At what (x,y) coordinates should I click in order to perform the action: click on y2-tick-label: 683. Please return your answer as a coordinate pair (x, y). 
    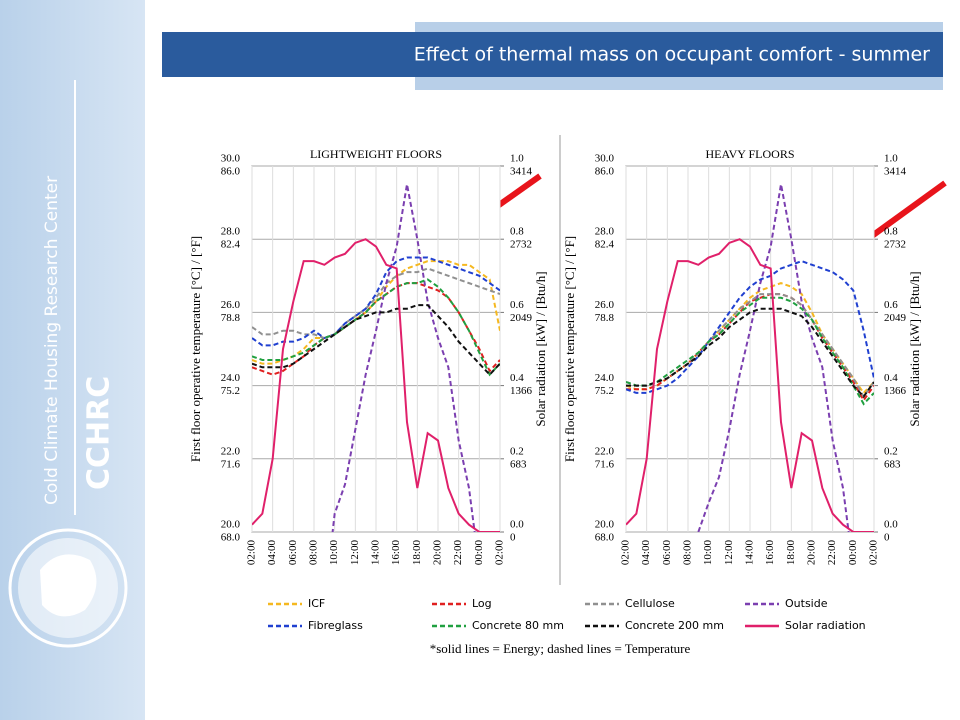
    Looking at the image, I should click on (518, 464).